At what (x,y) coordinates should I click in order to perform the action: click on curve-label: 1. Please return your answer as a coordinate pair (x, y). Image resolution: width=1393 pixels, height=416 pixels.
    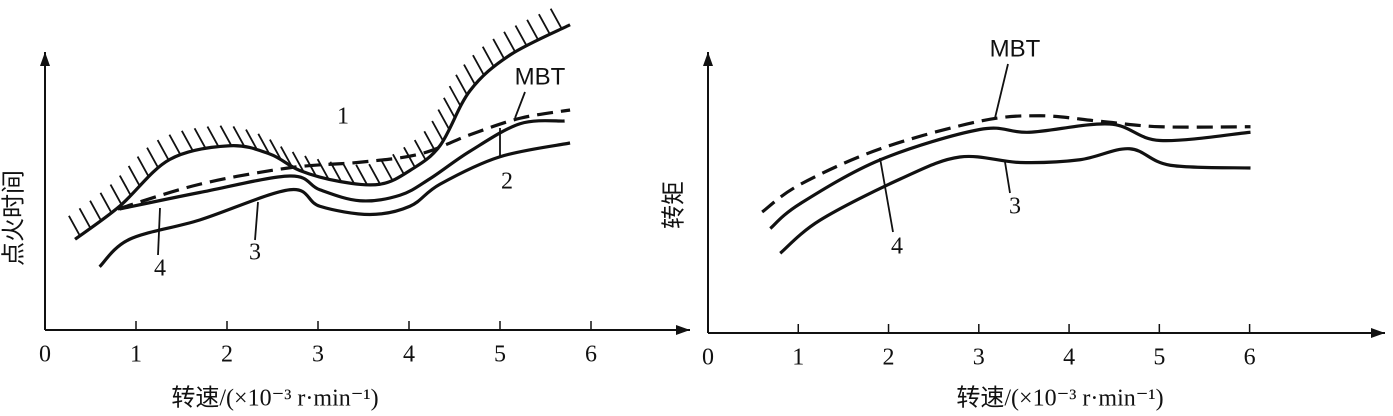
    Looking at the image, I should click on (343, 117).